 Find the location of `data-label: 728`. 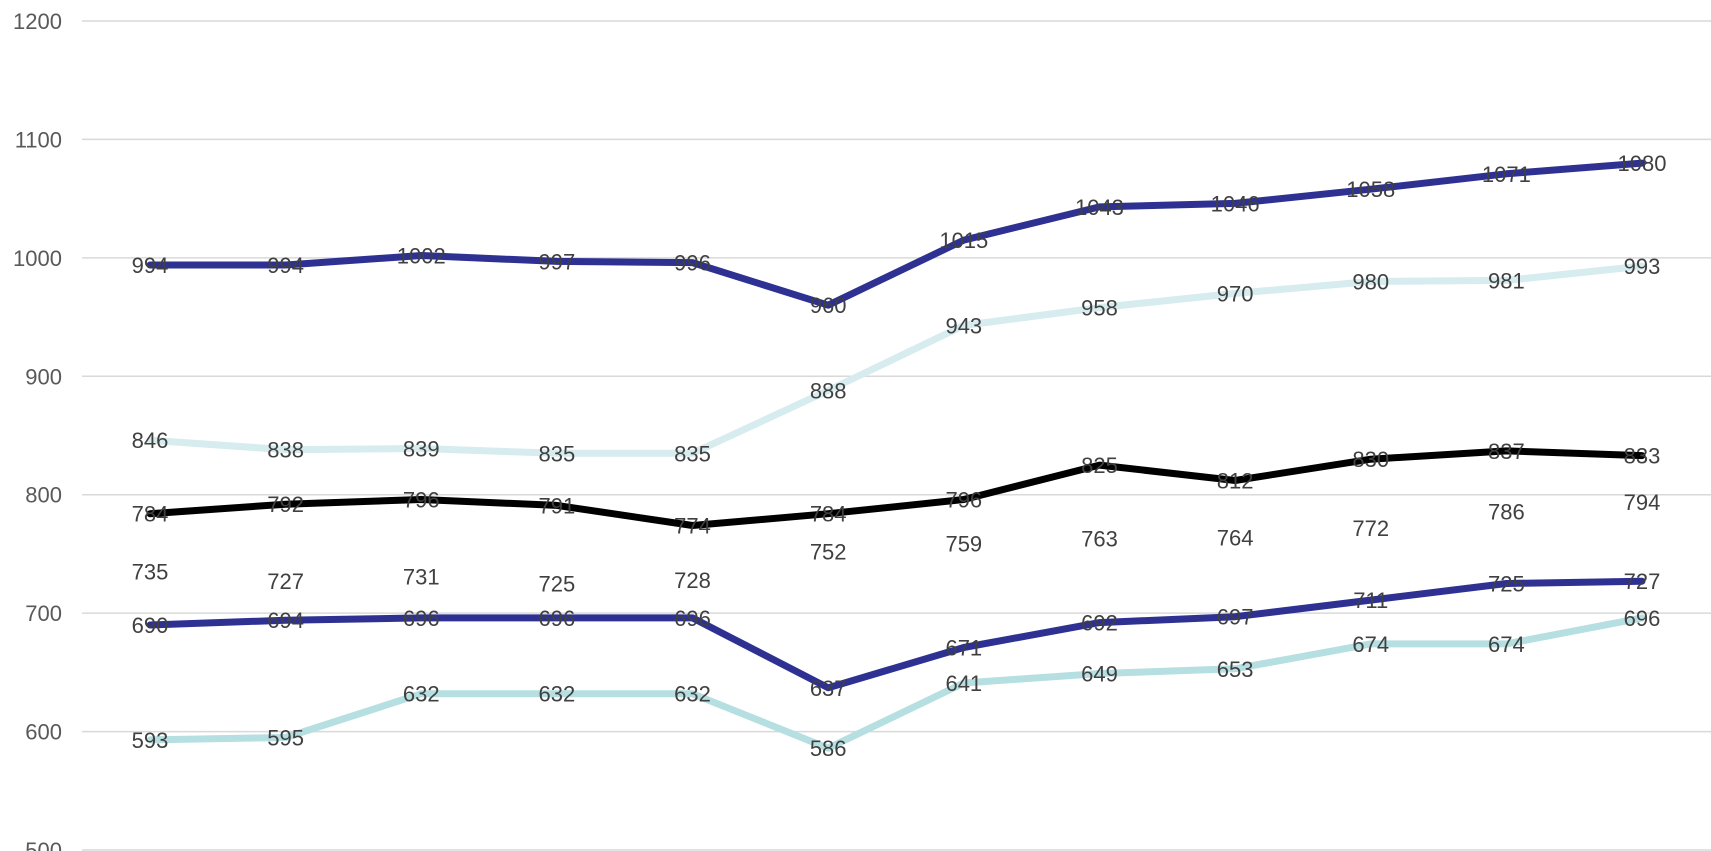

data-label: 728 is located at coordinates (692, 580).